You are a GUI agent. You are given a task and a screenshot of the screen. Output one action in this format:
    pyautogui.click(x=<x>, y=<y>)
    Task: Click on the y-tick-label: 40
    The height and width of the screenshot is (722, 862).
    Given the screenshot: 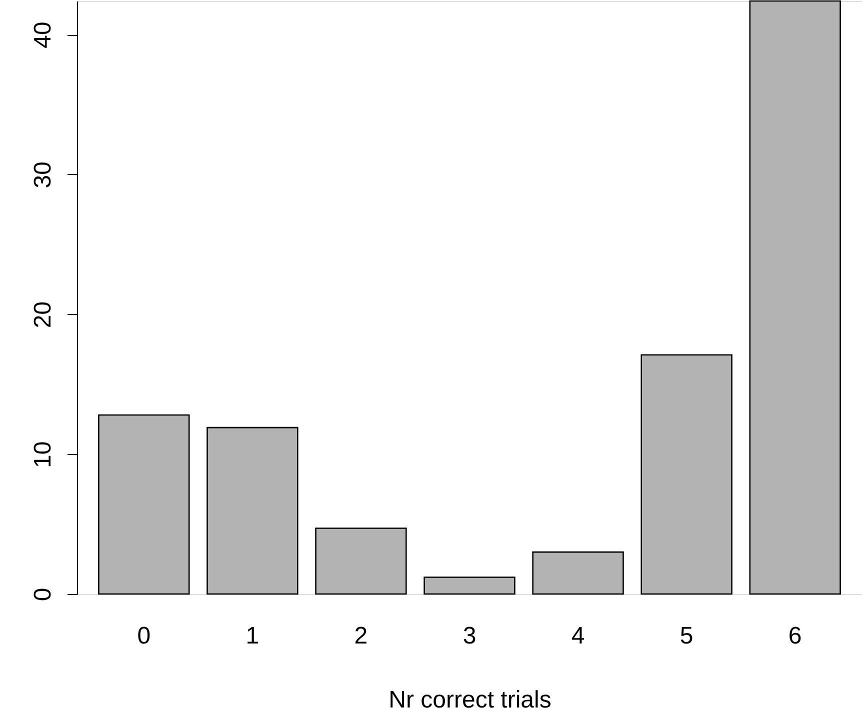 What is the action you would take?
    pyautogui.click(x=43, y=35)
    